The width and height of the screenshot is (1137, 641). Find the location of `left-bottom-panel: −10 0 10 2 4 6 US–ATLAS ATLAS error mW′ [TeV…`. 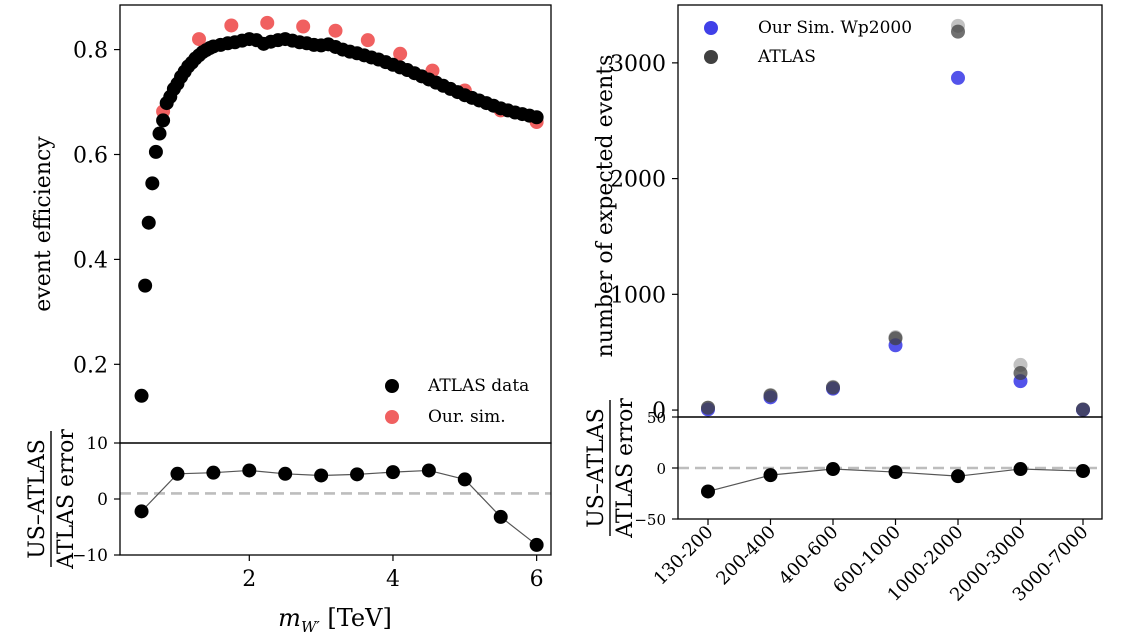

left-bottom-panel: −10 0 10 2 4 6 US–ATLAS ATLAS error mW′ [TeV… is located at coordinates (288, 532).